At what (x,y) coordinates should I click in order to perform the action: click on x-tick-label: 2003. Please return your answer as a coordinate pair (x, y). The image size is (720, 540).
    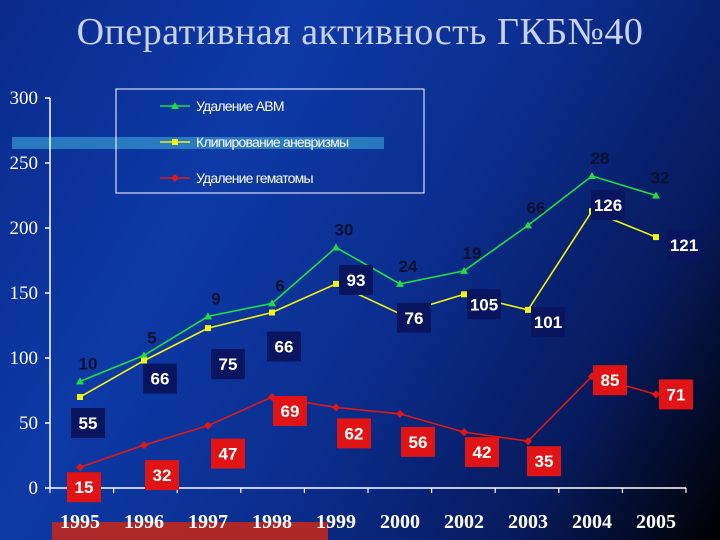
    Looking at the image, I should click on (528, 522).